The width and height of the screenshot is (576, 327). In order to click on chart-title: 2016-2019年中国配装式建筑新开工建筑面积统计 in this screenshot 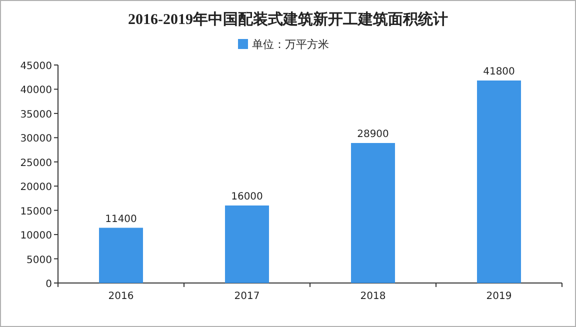, I will do `click(288, 19)`.